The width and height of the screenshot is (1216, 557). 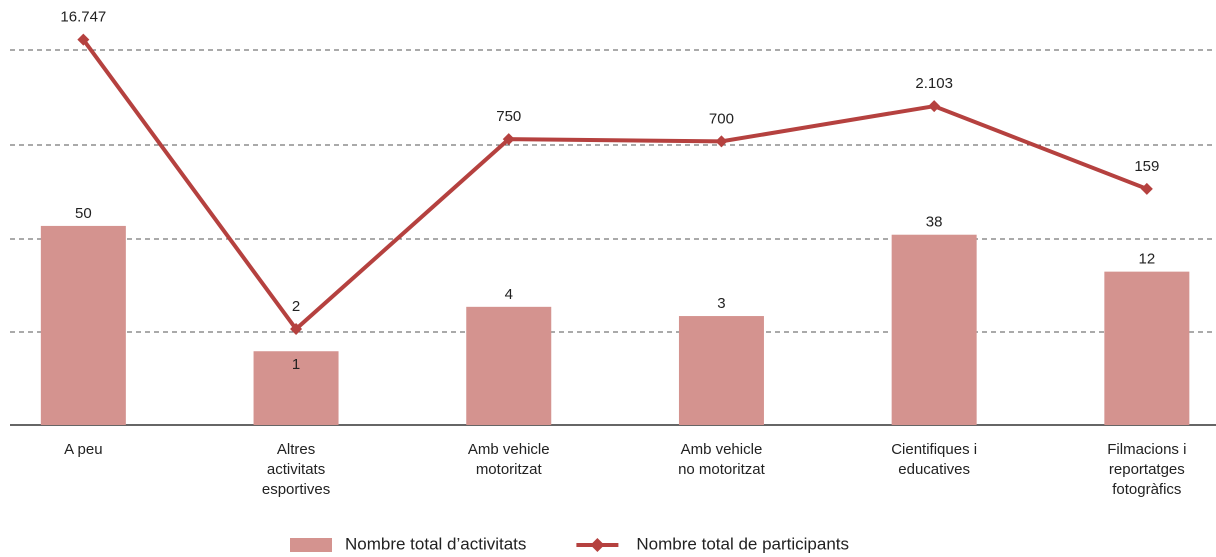 I want to click on x-tick-label: Amb vehicle motoritzat, so click(x=508, y=459).